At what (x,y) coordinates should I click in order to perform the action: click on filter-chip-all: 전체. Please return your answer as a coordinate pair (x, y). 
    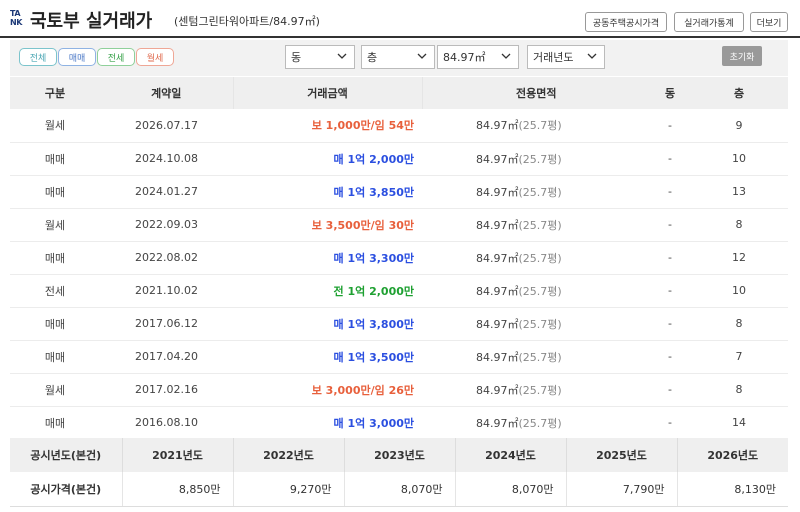
    Looking at the image, I should click on (38, 57).